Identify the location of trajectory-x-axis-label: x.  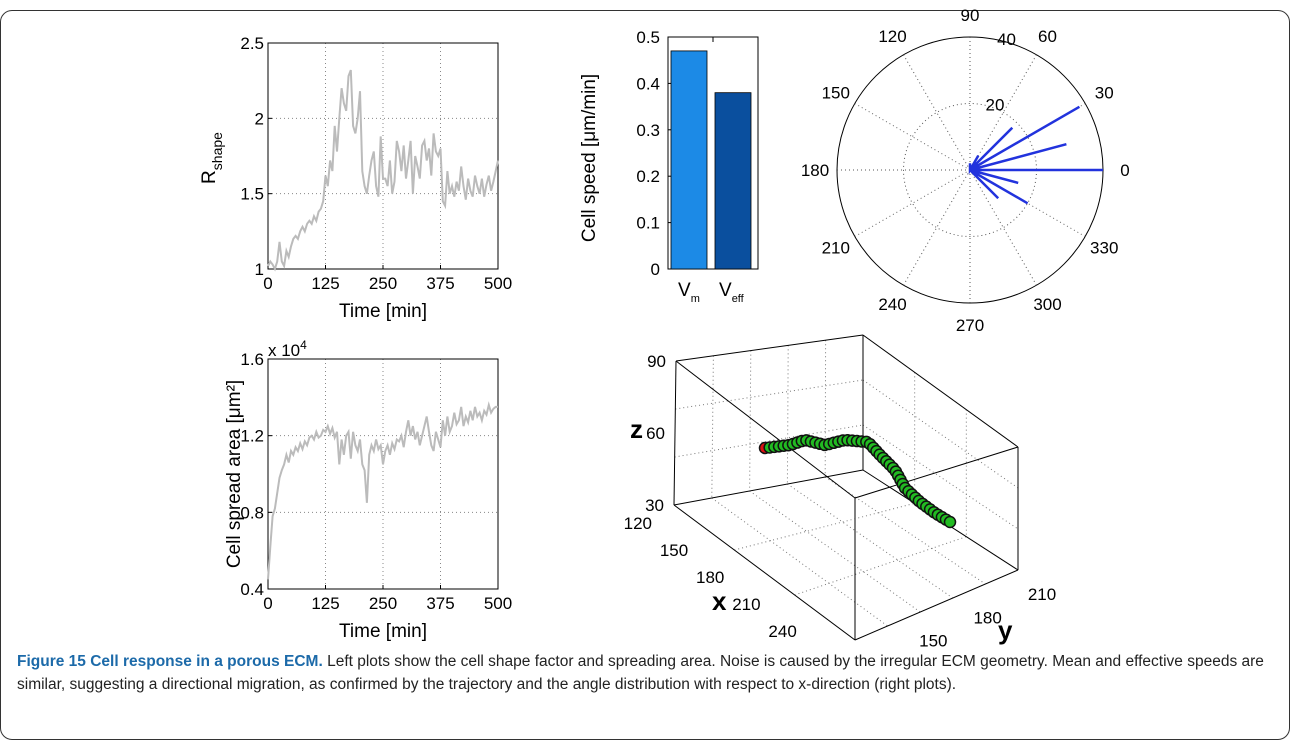
(719, 601).